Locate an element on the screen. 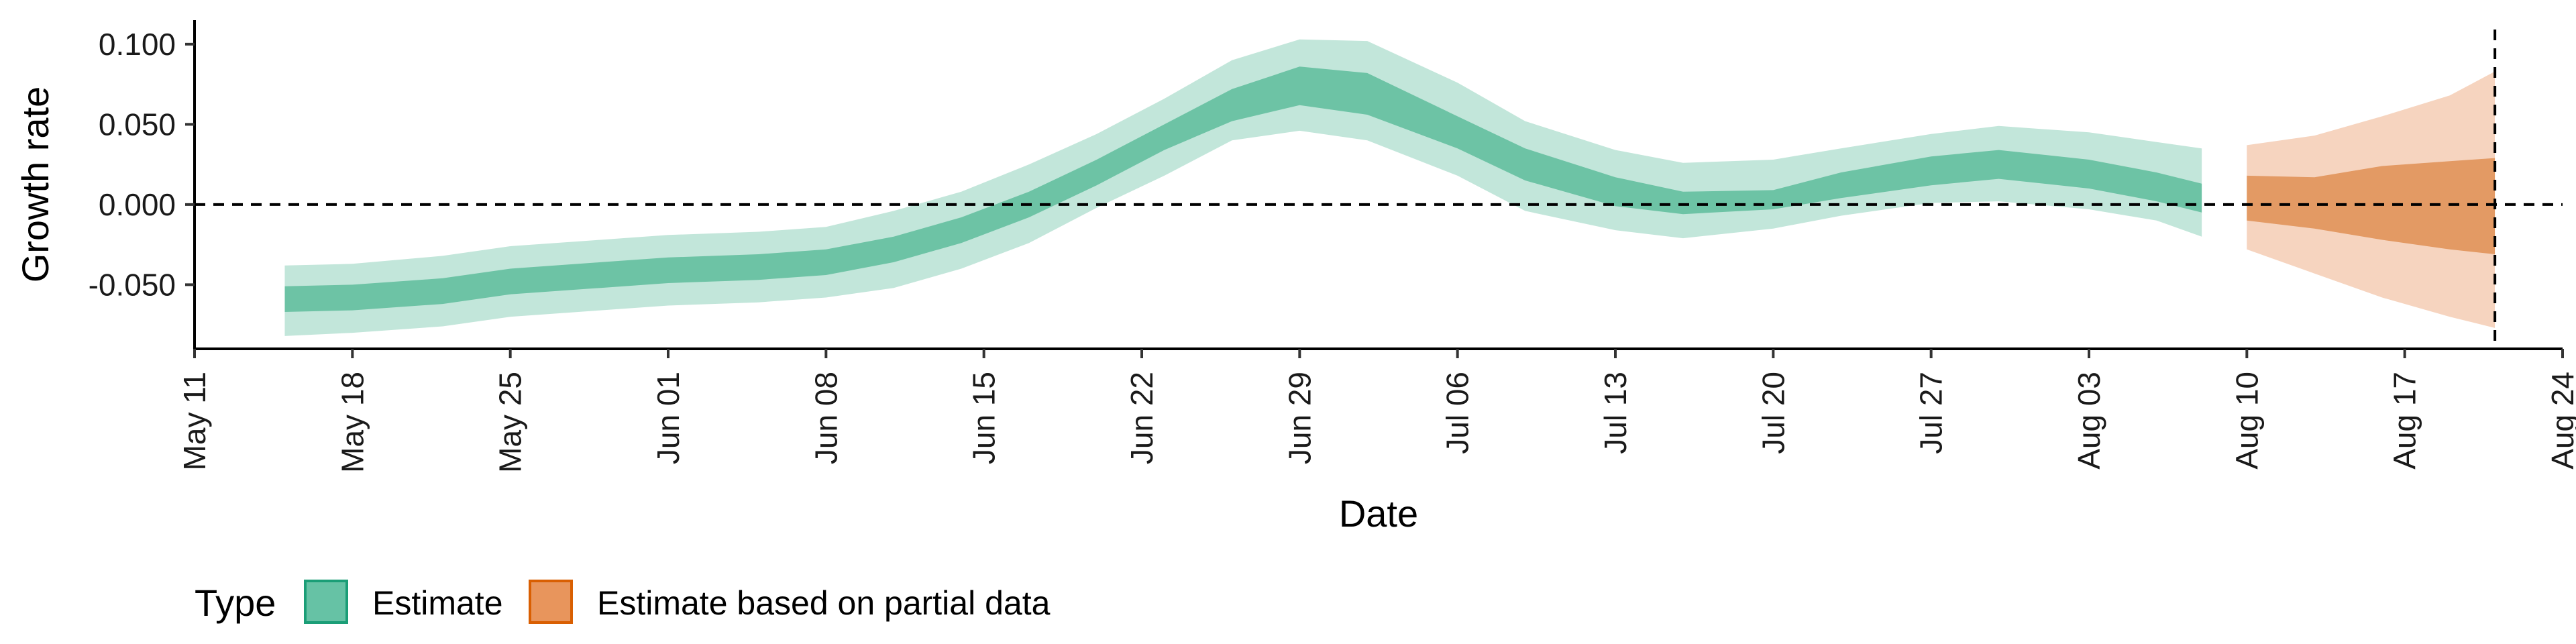 Image resolution: width=2576 pixels, height=644 pixels. x-tick-label: Aug 17 is located at coordinates (2404, 421).